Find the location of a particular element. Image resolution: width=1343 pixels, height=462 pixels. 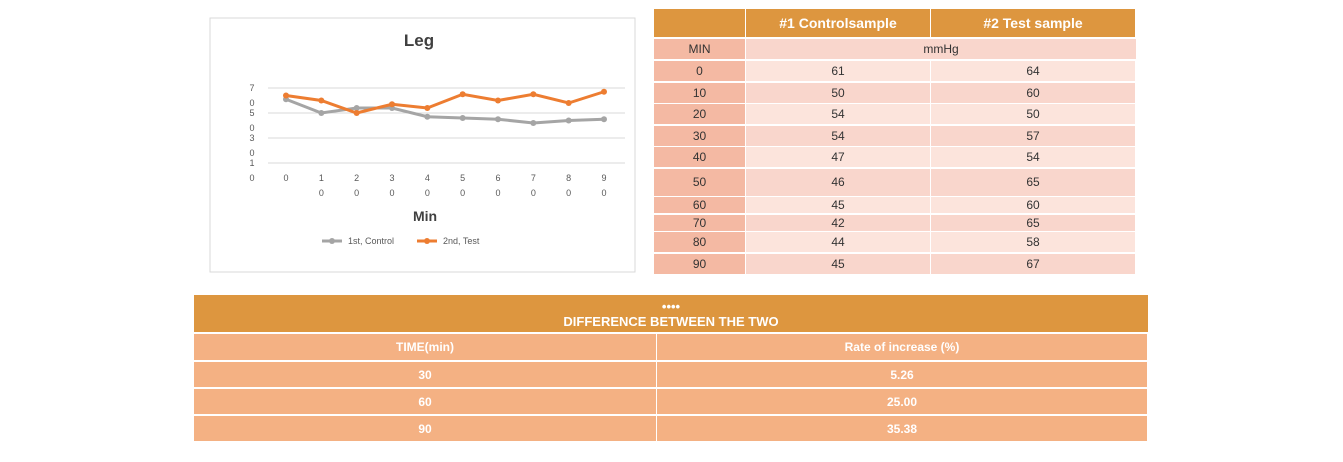

table-cell: 46 is located at coordinates (838, 182).